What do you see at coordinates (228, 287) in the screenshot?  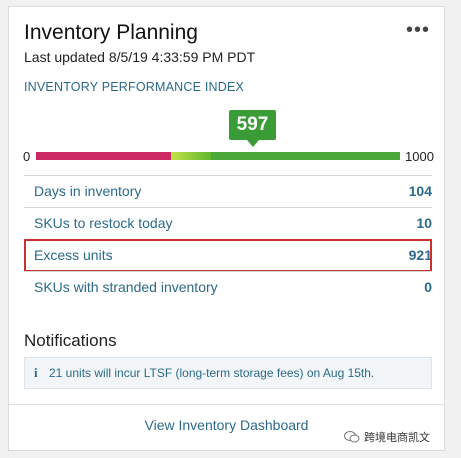 I see `metric-row-stranded-inventory: SKUs with stranded inventory 0` at bounding box center [228, 287].